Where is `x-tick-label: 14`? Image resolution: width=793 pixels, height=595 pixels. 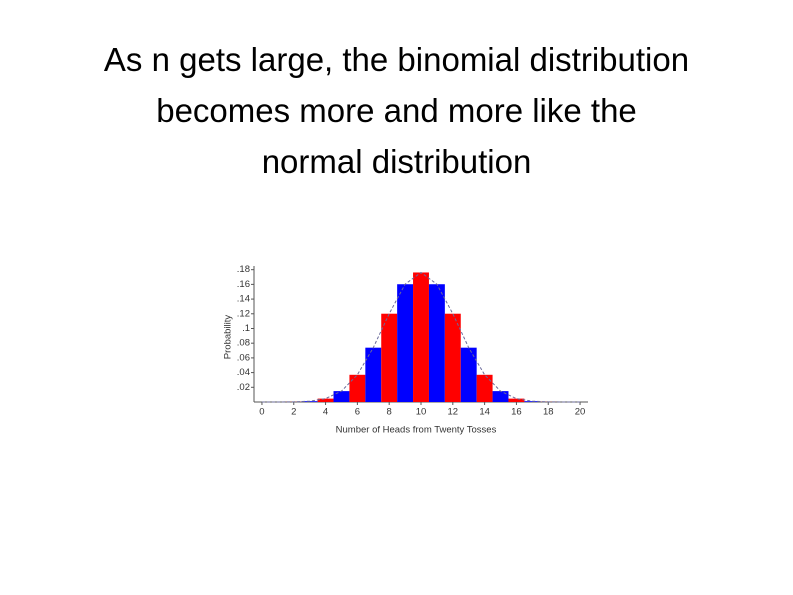 x-tick-label: 14 is located at coordinates (484, 412).